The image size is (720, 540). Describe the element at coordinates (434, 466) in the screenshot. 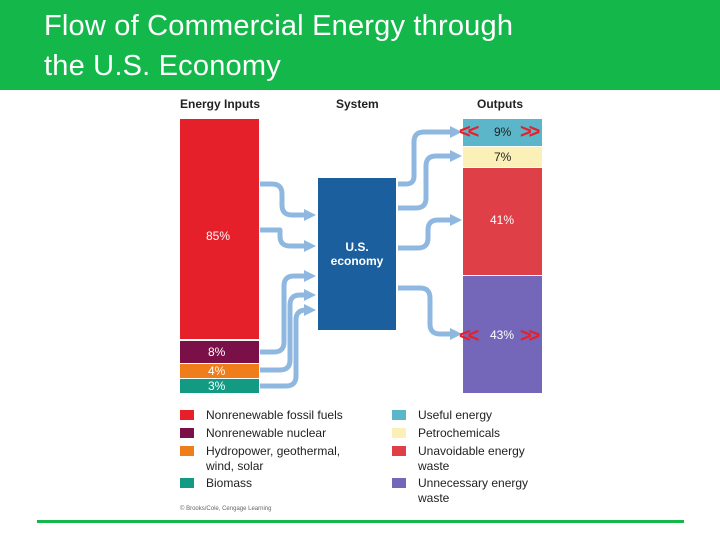

I see `legend-unavoidable-line-2: waste` at that location.